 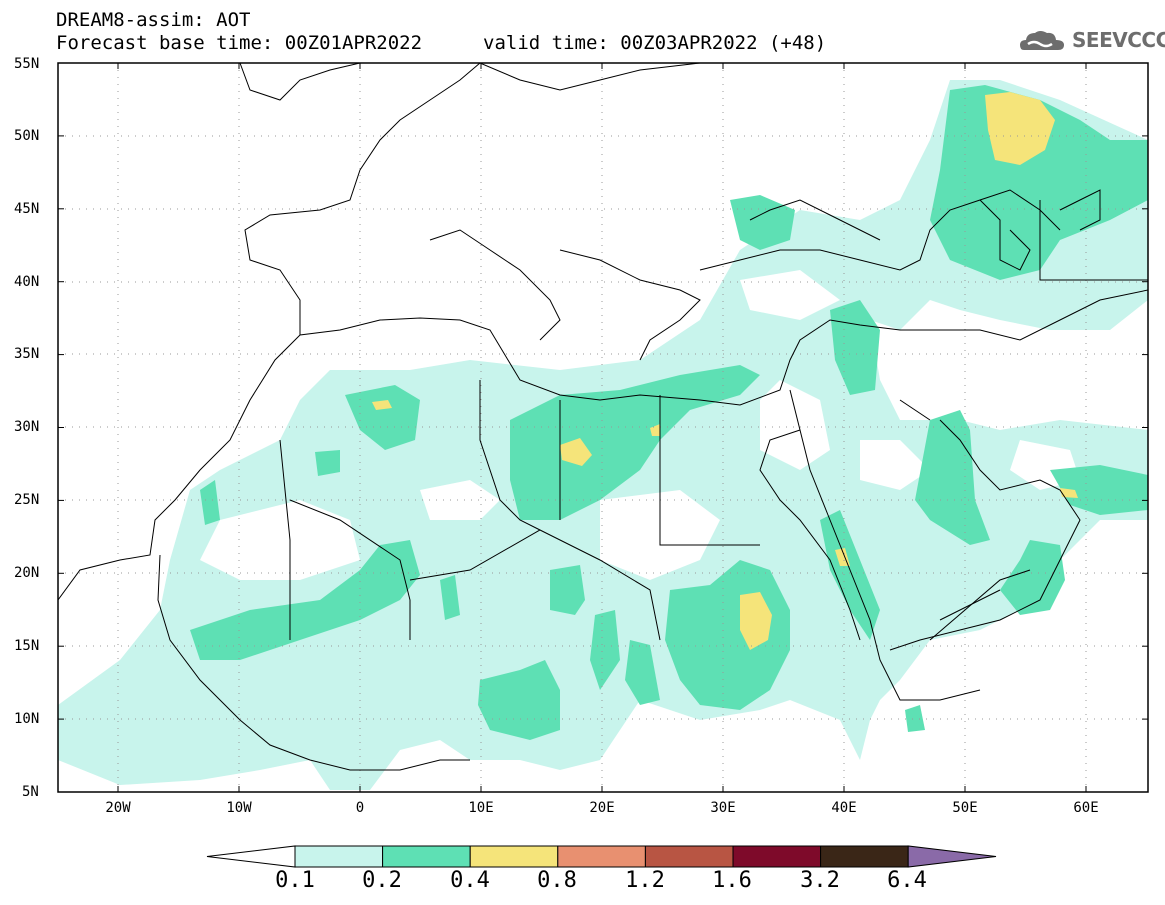 I want to click on colorbar-label: 0.1, so click(x=295, y=880).